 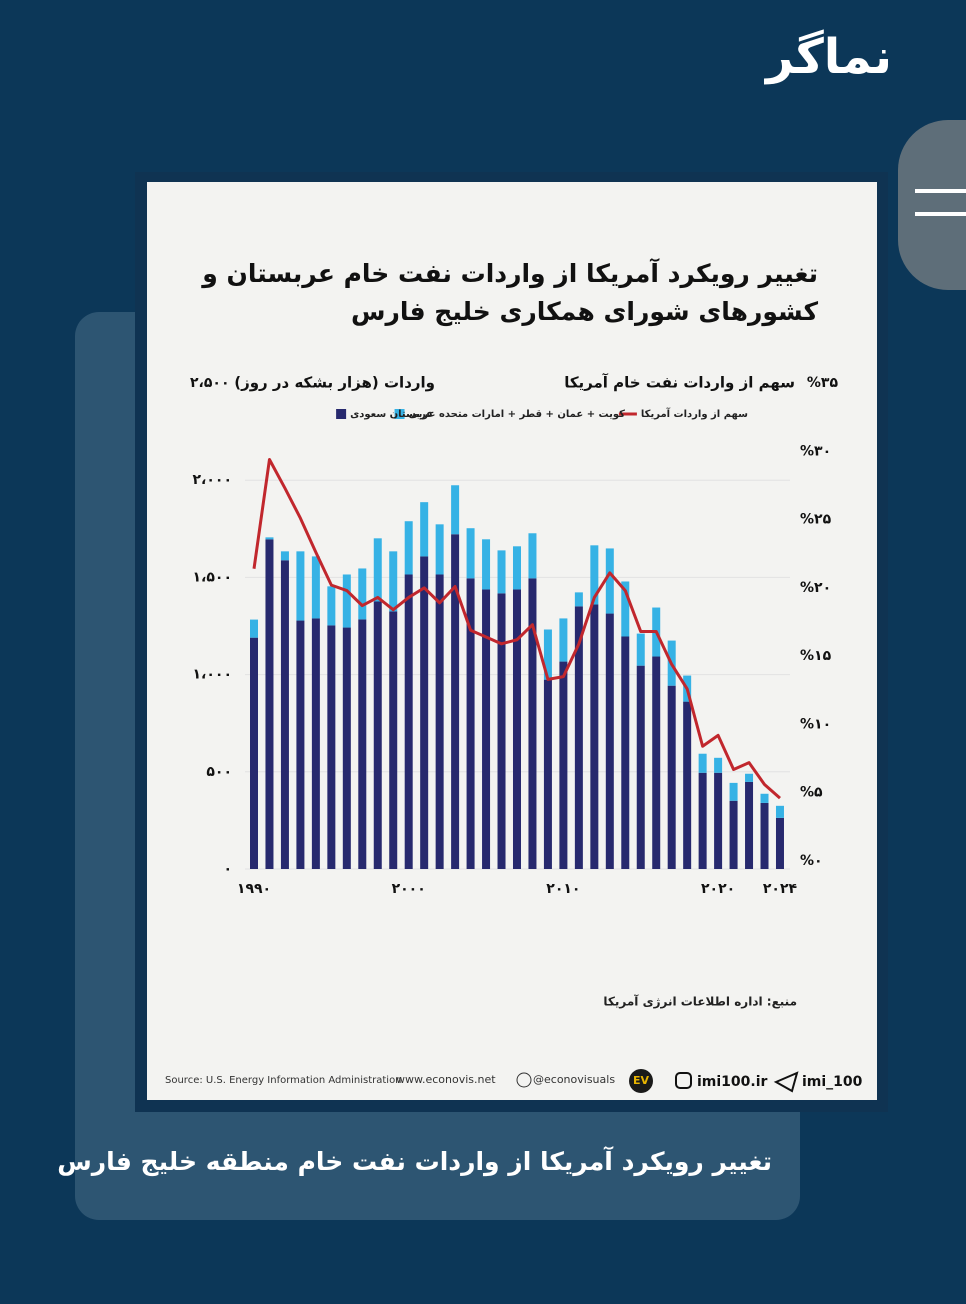 I want to click on y-axis-title: واردات (هزار بشکه در روز), so click(x=334, y=383).